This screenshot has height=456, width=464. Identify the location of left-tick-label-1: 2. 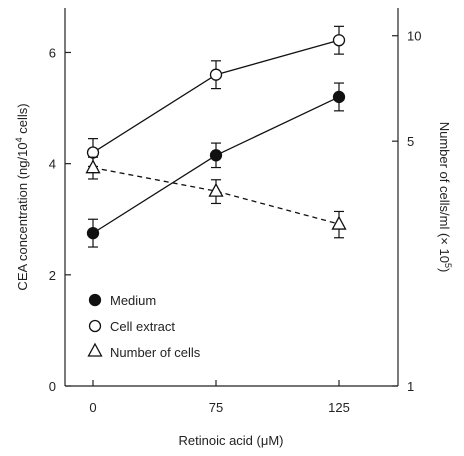
(52, 275).